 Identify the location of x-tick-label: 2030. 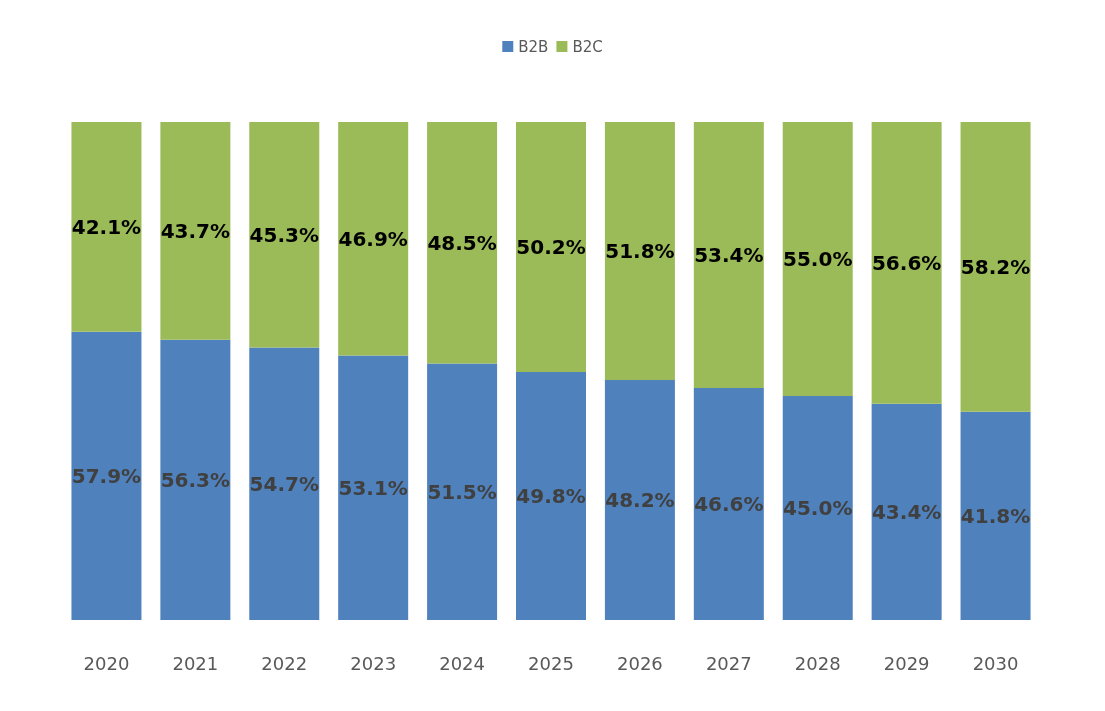
(995, 663).